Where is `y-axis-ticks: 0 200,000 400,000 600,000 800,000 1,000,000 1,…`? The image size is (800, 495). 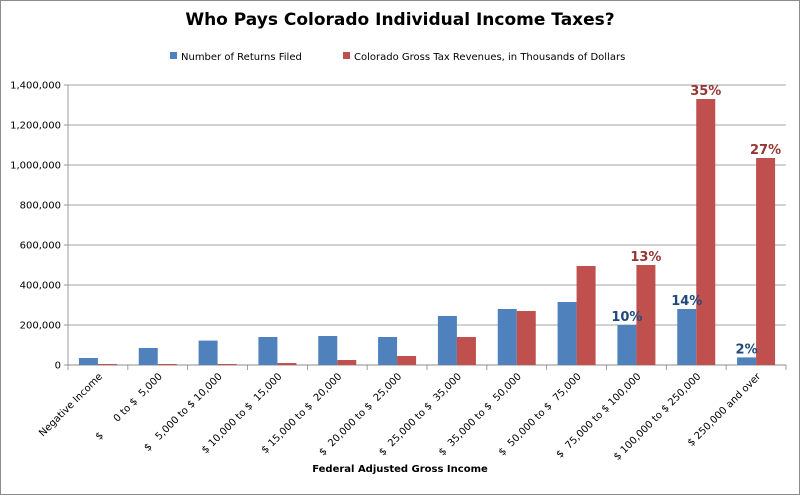 y-axis-ticks: 0 200,000 400,000 600,000 800,000 1,000,000 1,… is located at coordinates (35, 226).